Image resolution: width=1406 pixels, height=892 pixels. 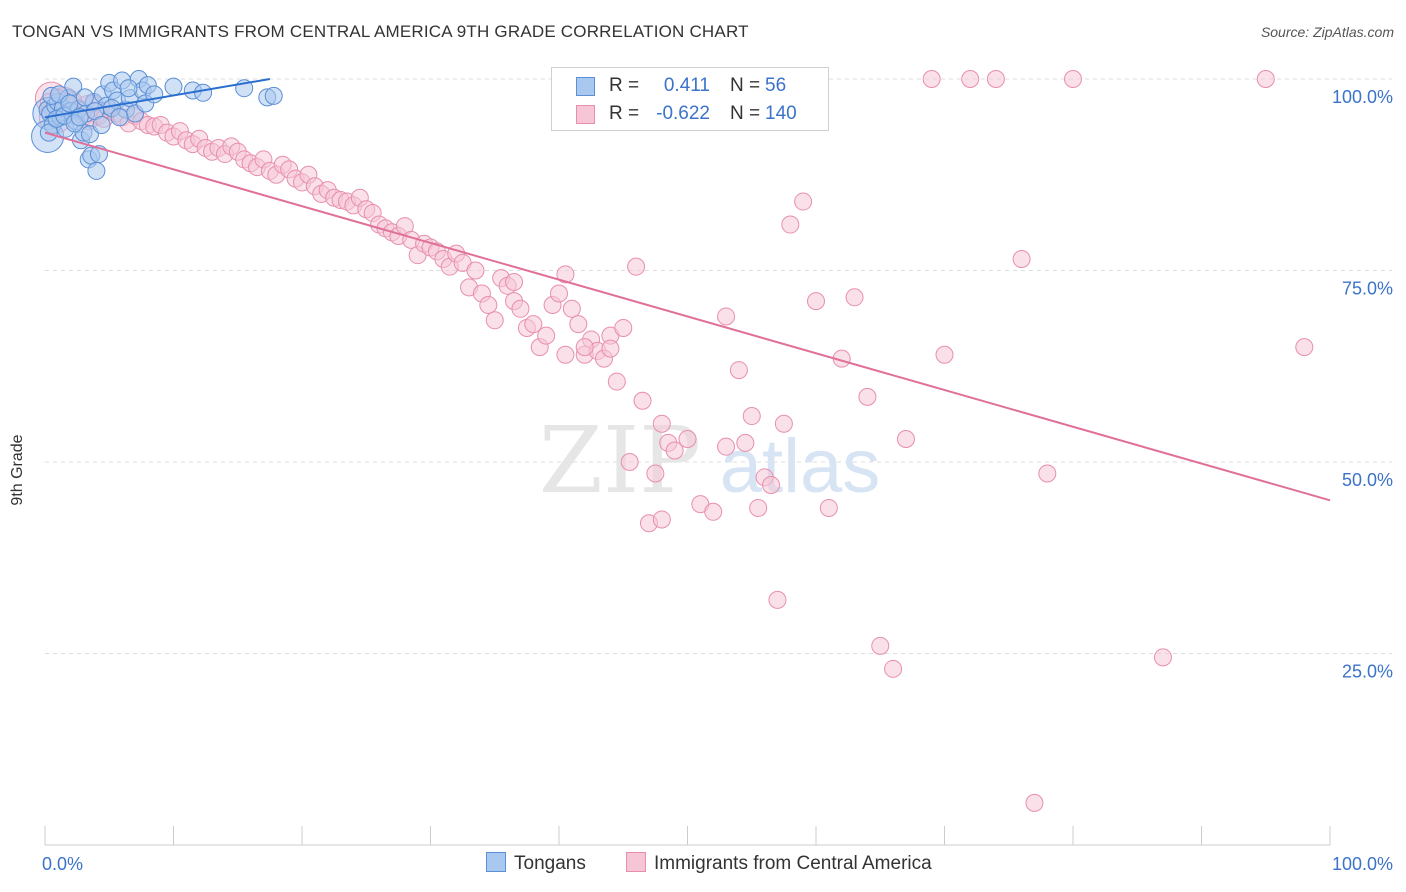 What do you see at coordinates (1367, 289) in the screenshot?
I see `y-tick-label: 75.0%` at bounding box center [1367, 289].